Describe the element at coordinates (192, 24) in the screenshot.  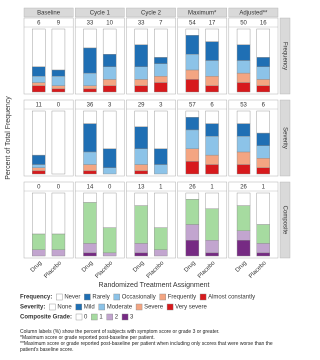
I see `count-label: 54` at that location.